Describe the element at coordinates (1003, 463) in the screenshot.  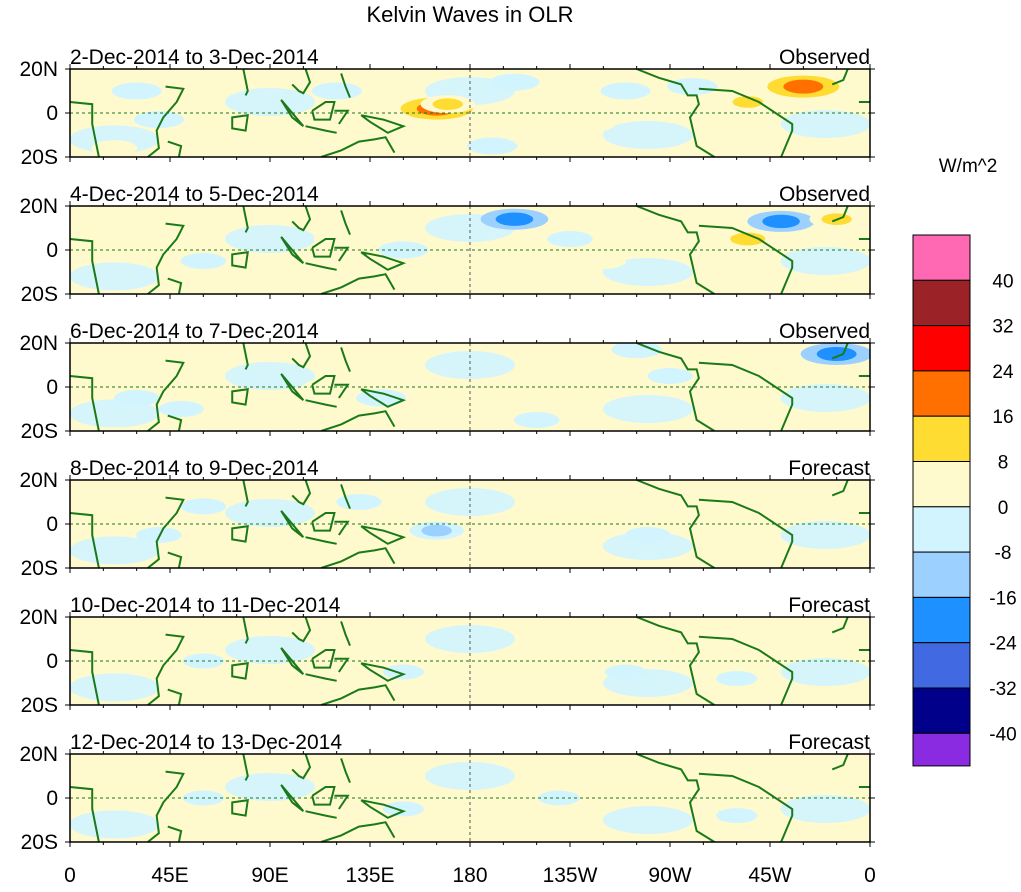
I see `colorbar-label: 8` at that location.